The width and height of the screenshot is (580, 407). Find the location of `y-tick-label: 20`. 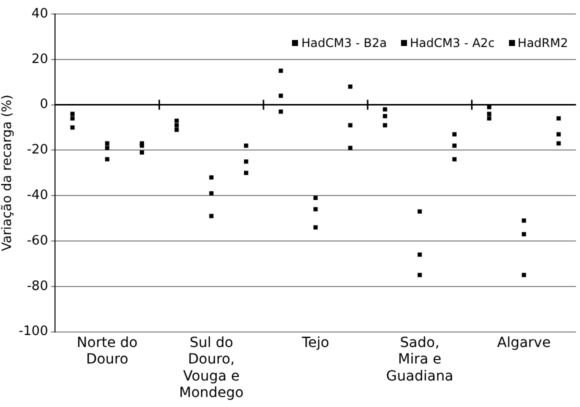

y-tick-label: 20 is located at coordinates (40, 59).